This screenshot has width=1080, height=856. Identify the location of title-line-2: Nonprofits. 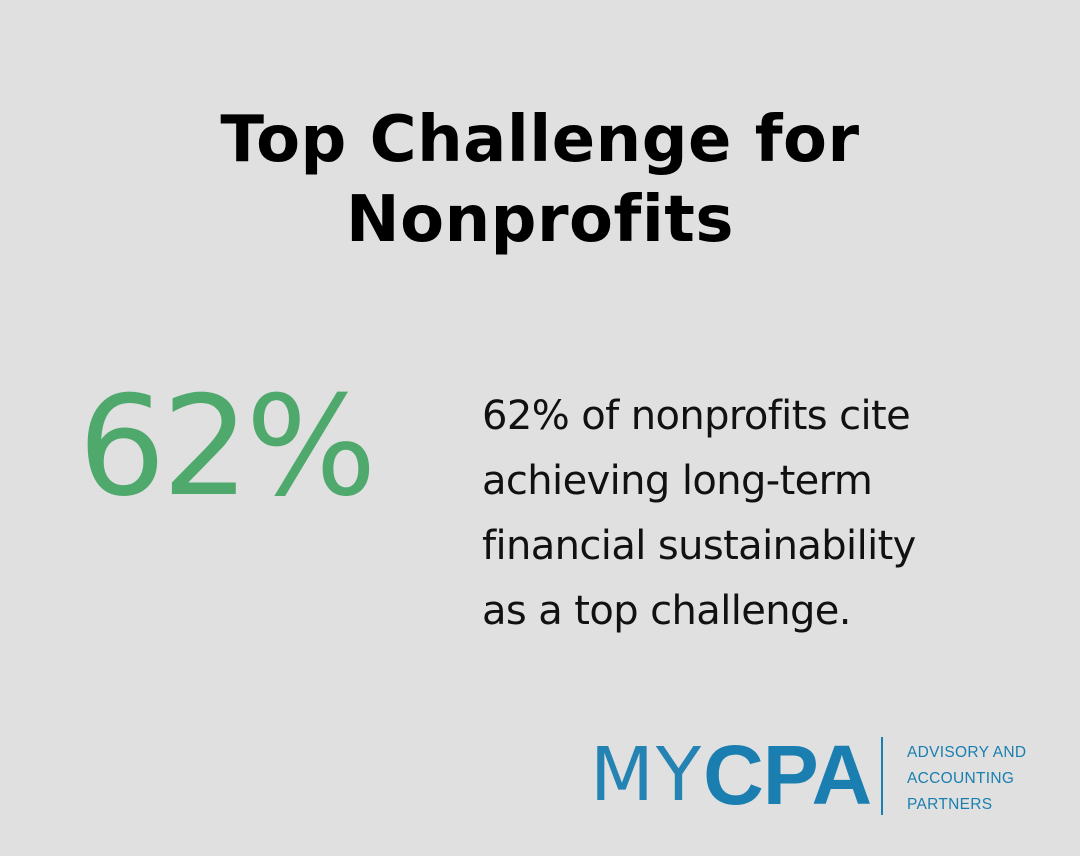
(540, 220).